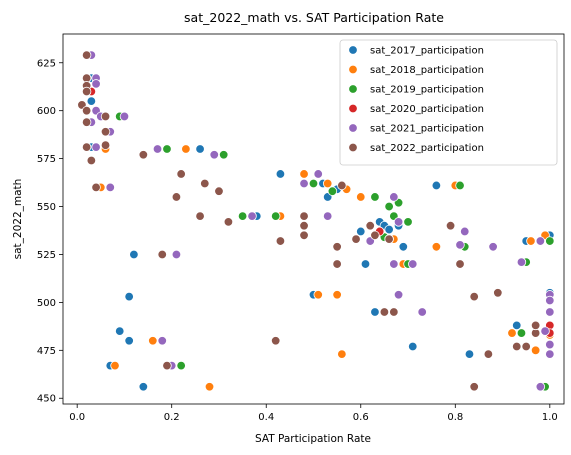 Image resolution: width=571 pixels, height=455 pixels. Describe the element at coordinates (266, 417) in the screenshot. I see `x-tick-label: 0.4` at that location.